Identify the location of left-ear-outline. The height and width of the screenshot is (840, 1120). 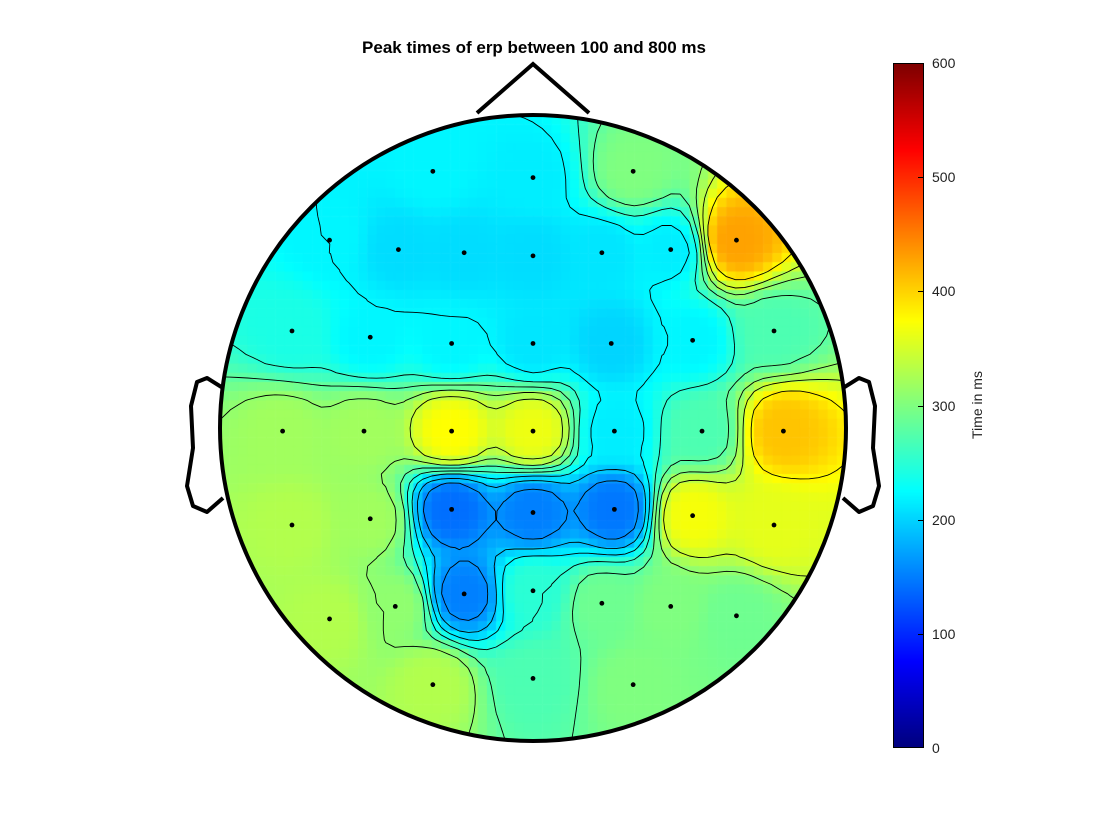
(205, 445).